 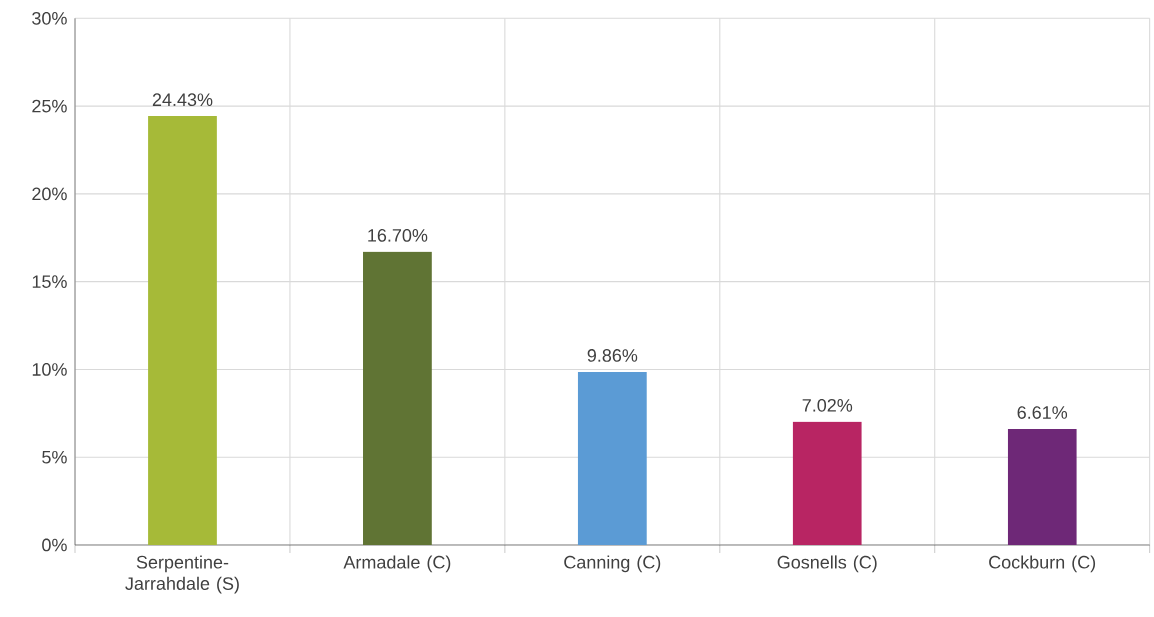 I want to click on y-tick-label: 25%, so click(x=49, y=106).